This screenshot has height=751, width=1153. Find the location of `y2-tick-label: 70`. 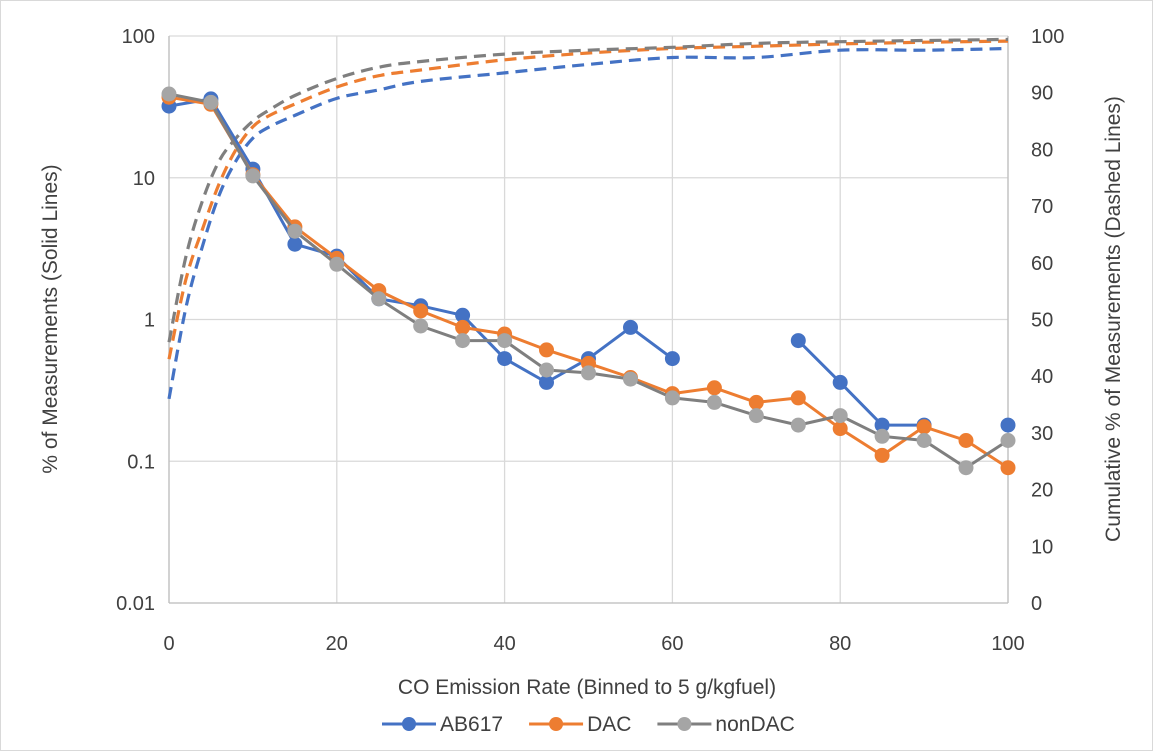

y2-tick-label: 70 is located at coordinates (1042, 207).